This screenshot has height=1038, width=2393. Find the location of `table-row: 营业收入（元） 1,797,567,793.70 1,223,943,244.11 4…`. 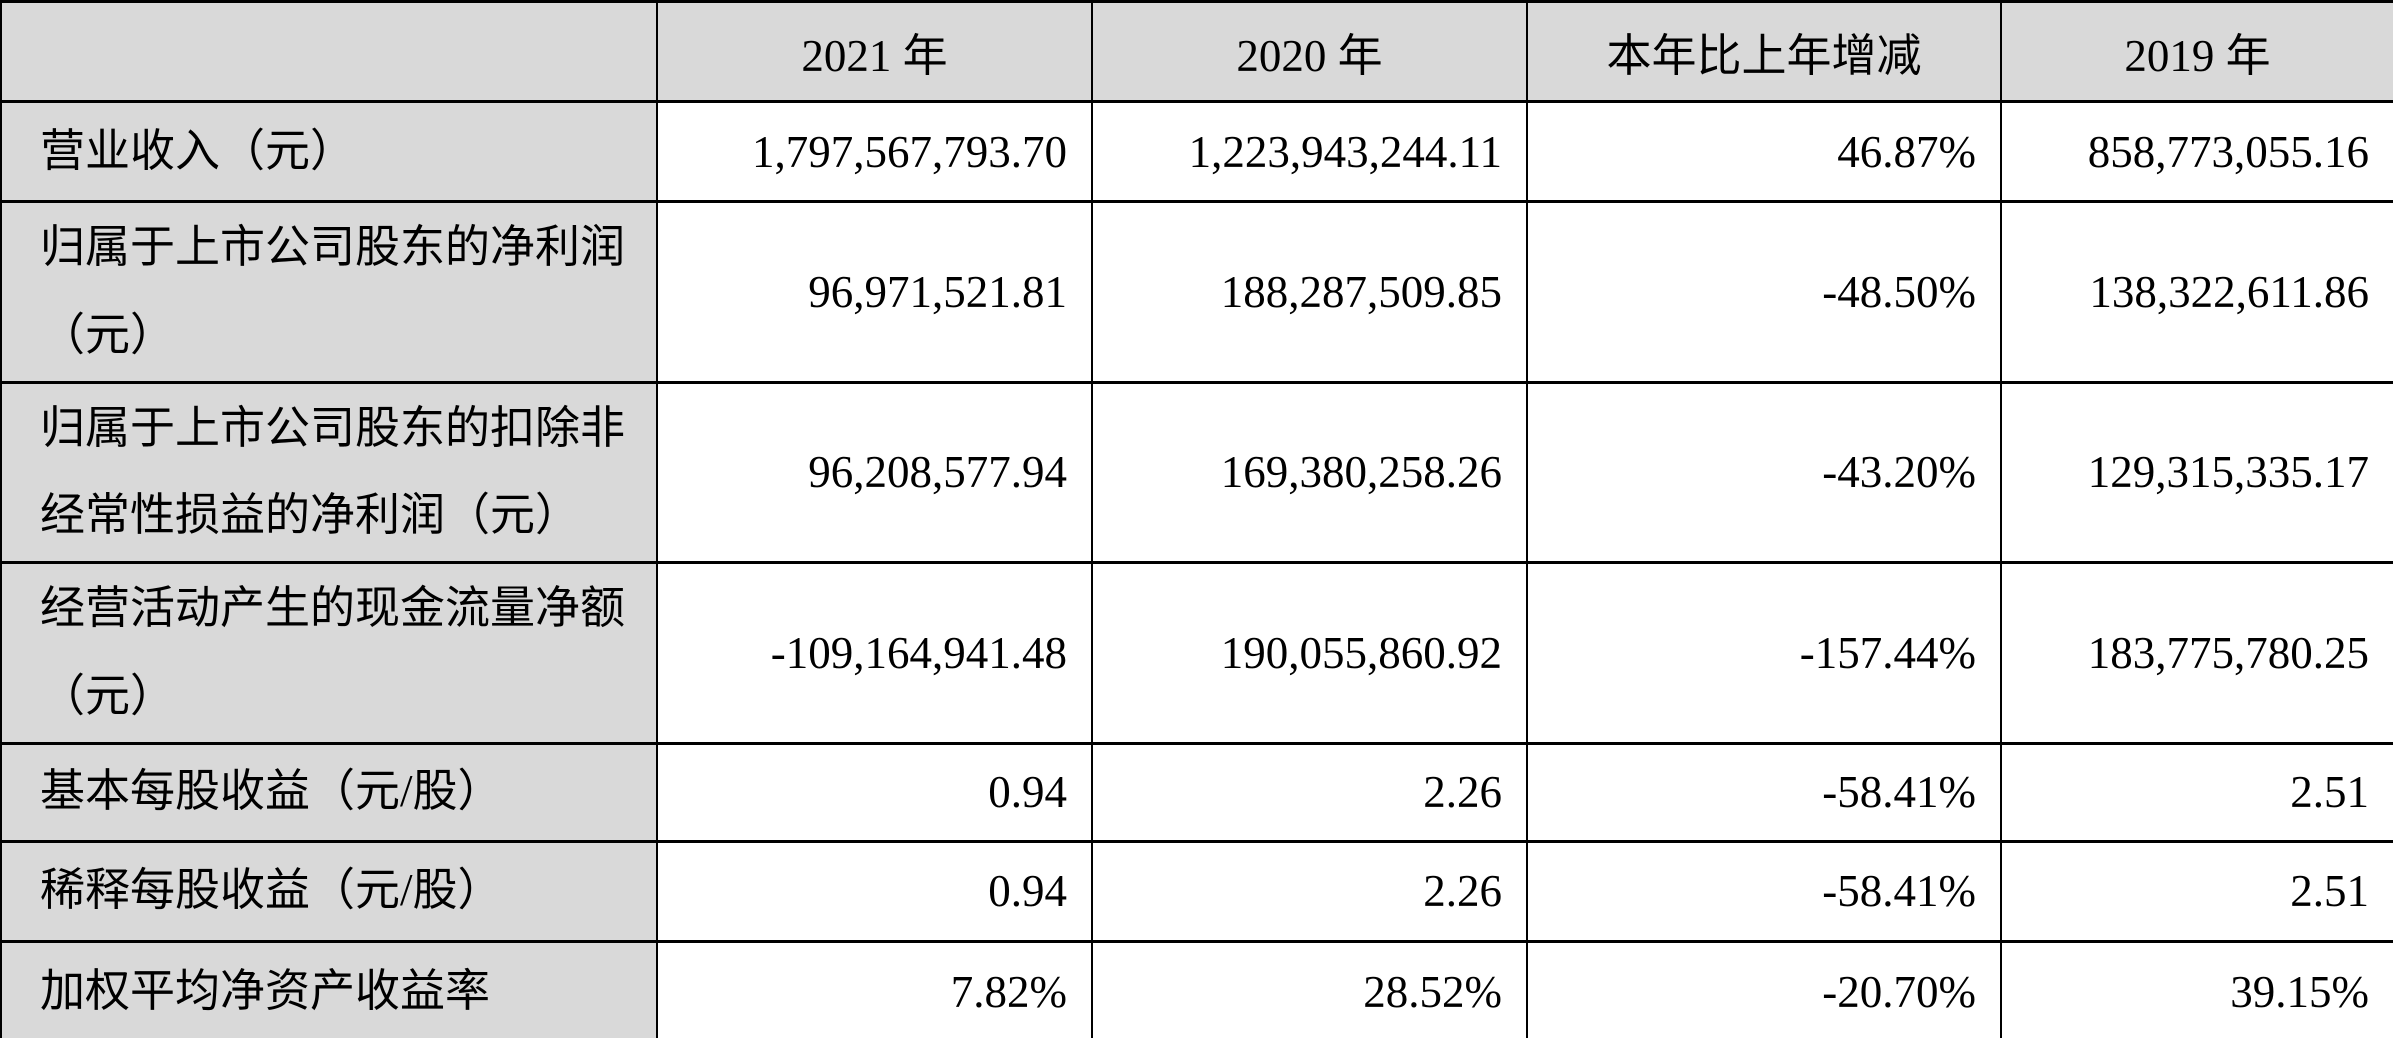

table-row: 营业收入（元） 1,797,567,793.70 1,223,943,244.11 4… is located at coordinates (1196, 151).